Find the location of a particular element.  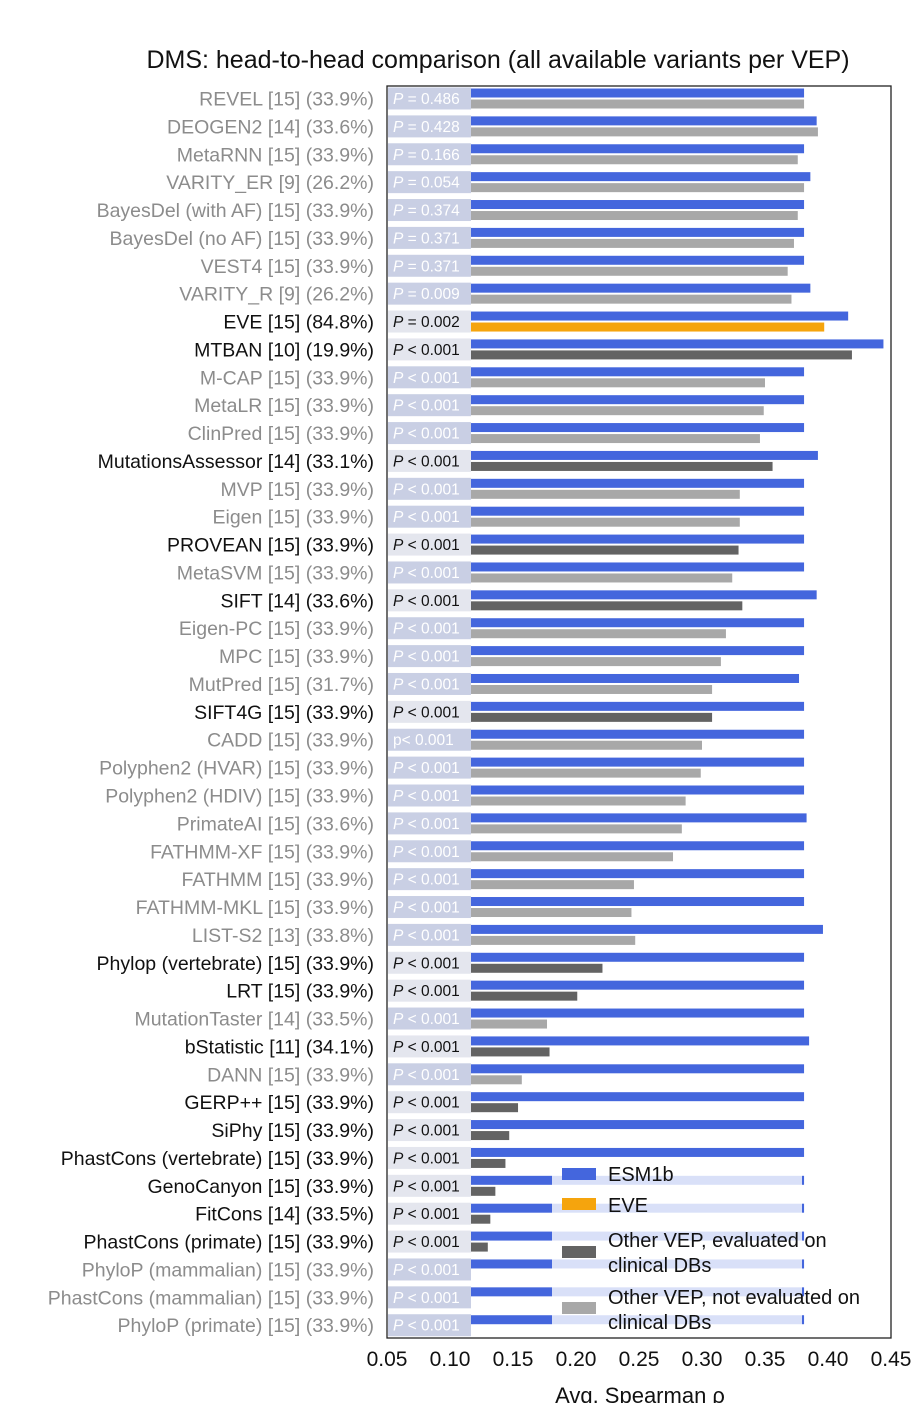

x-tick-label: 0.20 is located at coordinates (576, 1359).